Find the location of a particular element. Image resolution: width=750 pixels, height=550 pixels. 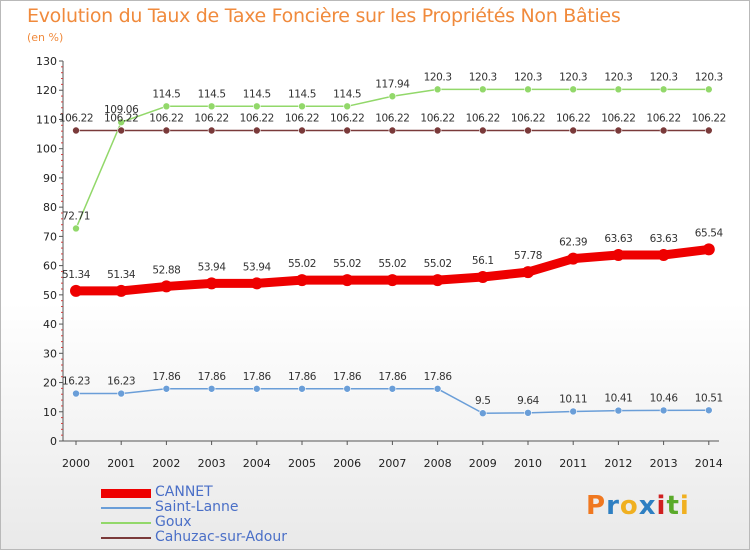

y-tick-label: 60 is located at coordinates (50, 266).